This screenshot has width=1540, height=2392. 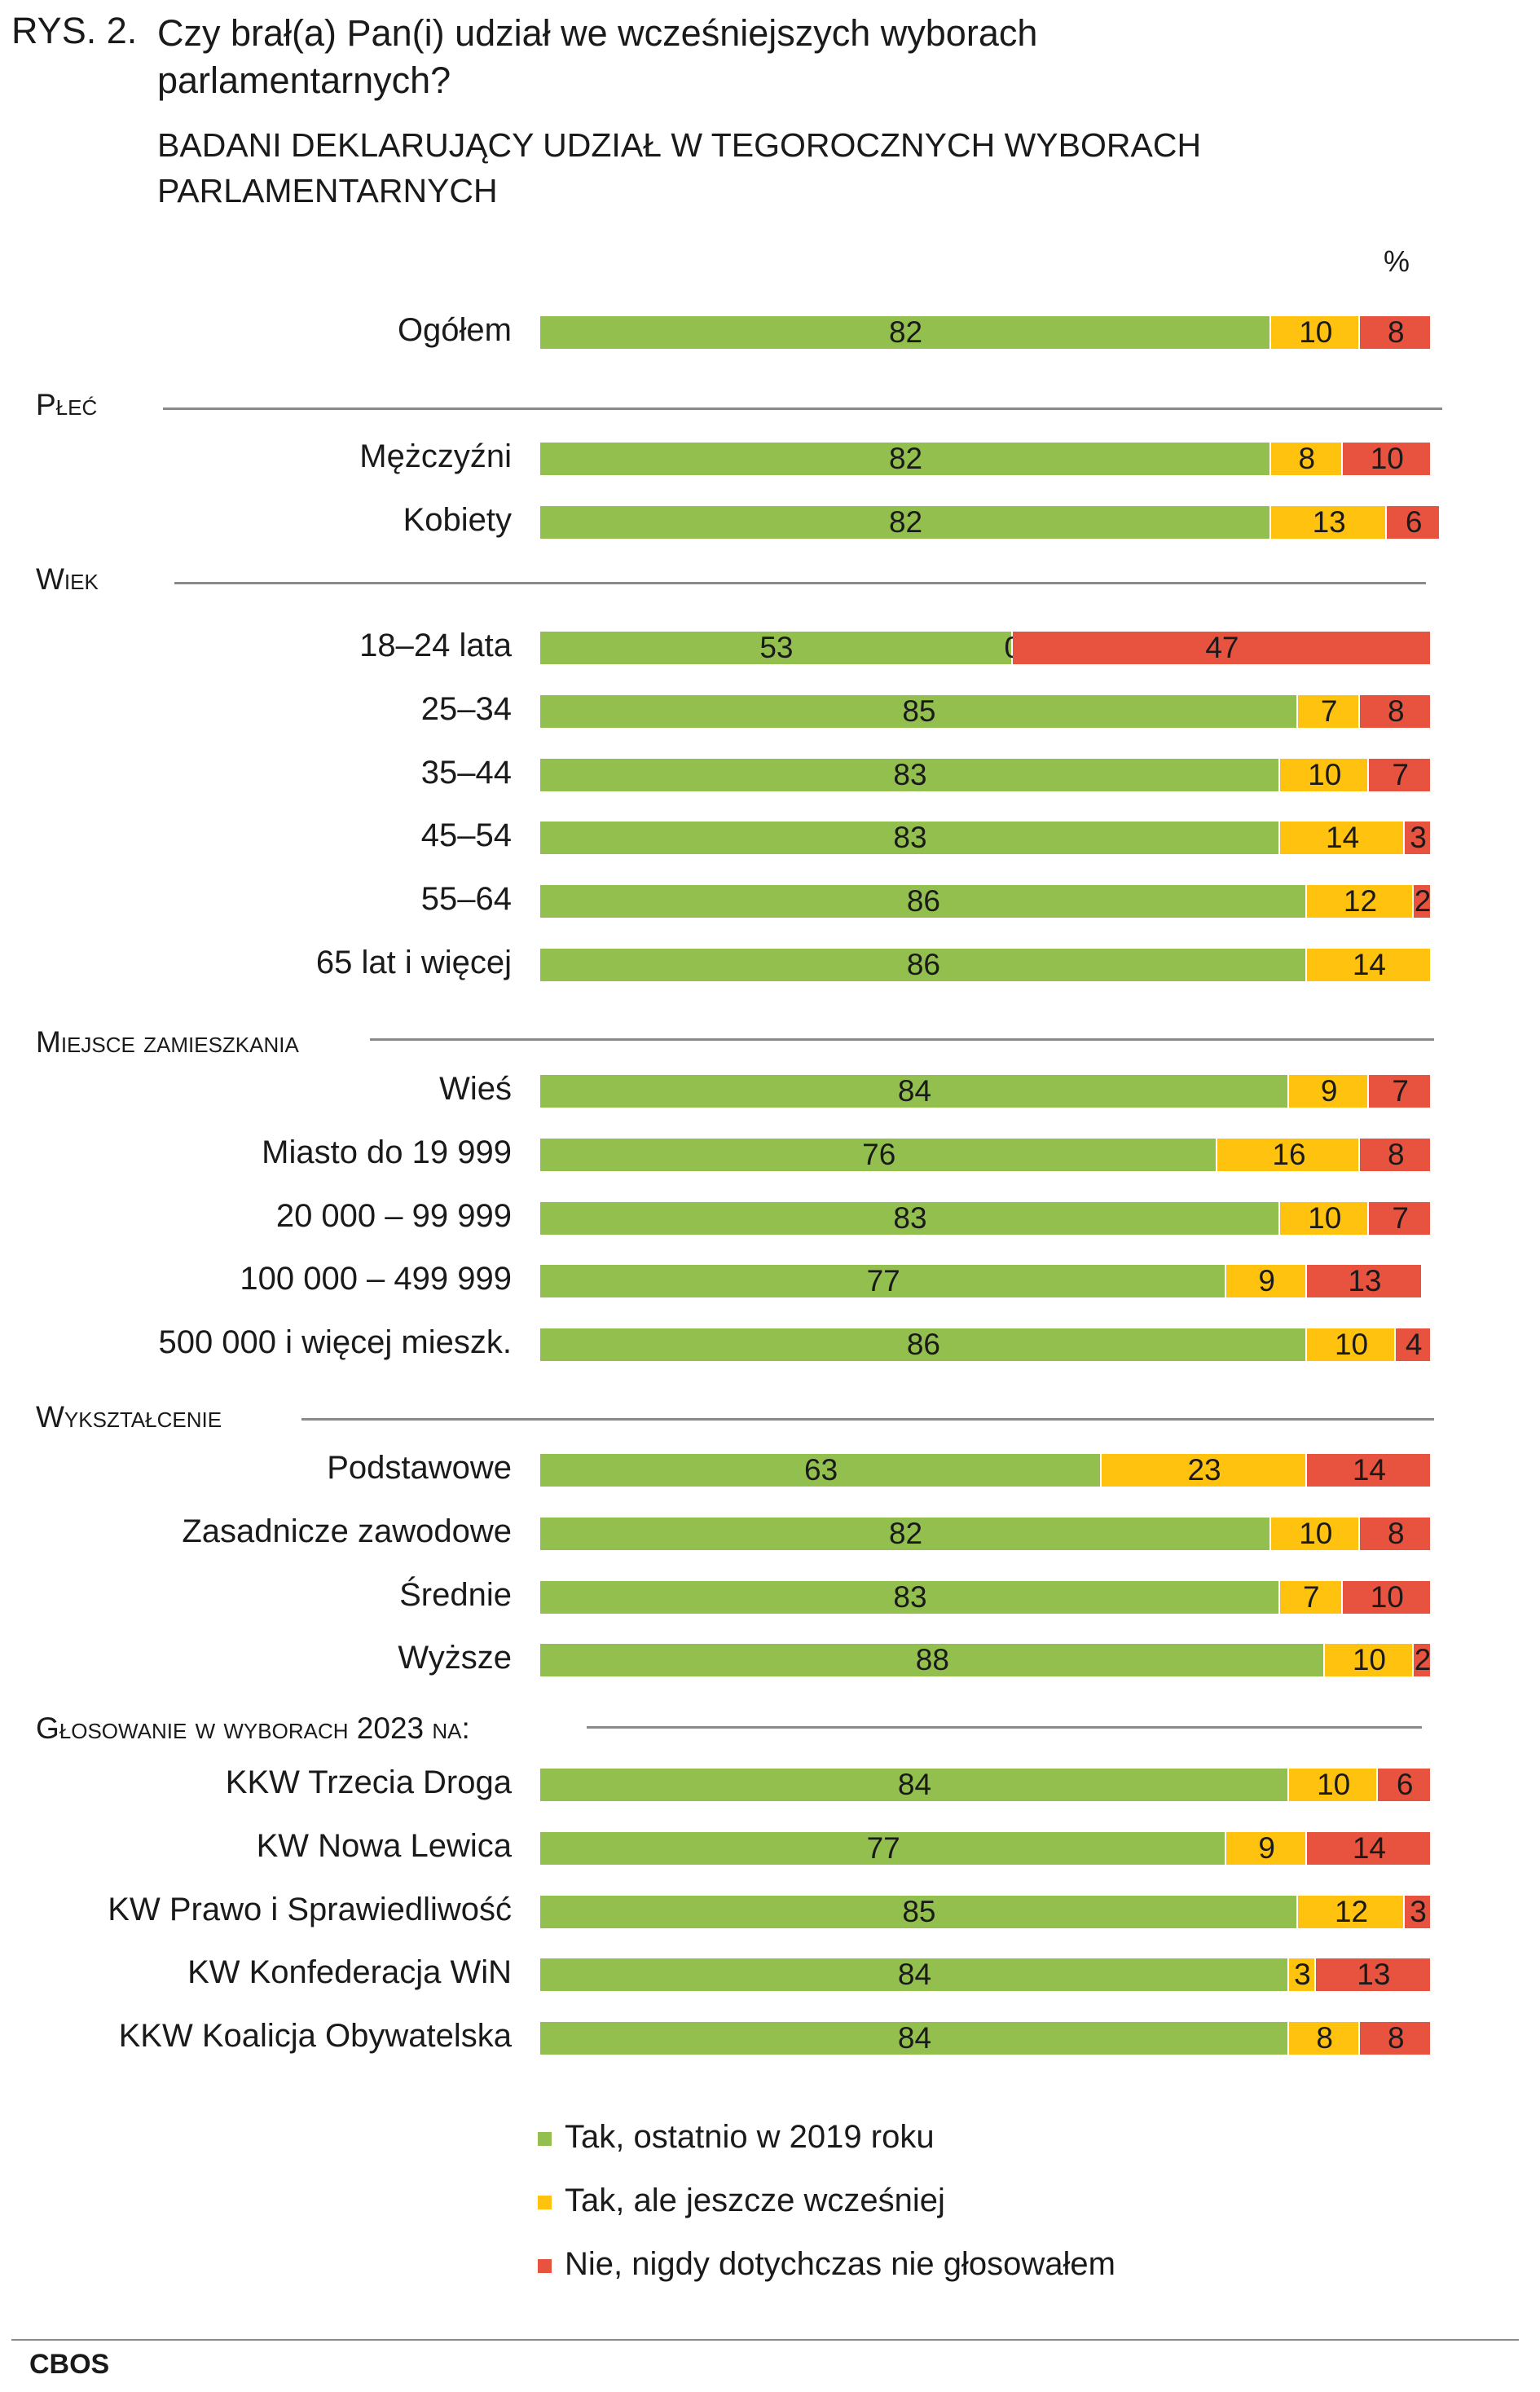 What do you see at coordinates (1365, 1281) in the screenshot?
I see `data-label: 13` at bounding box center [1365, 1281].